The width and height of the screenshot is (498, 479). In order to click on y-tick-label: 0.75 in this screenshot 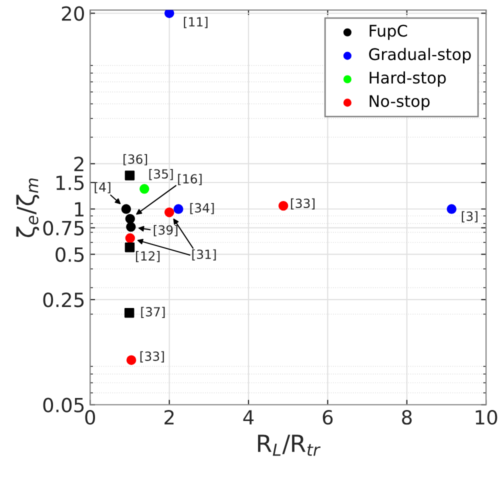, I will do `click(63, 228)`.